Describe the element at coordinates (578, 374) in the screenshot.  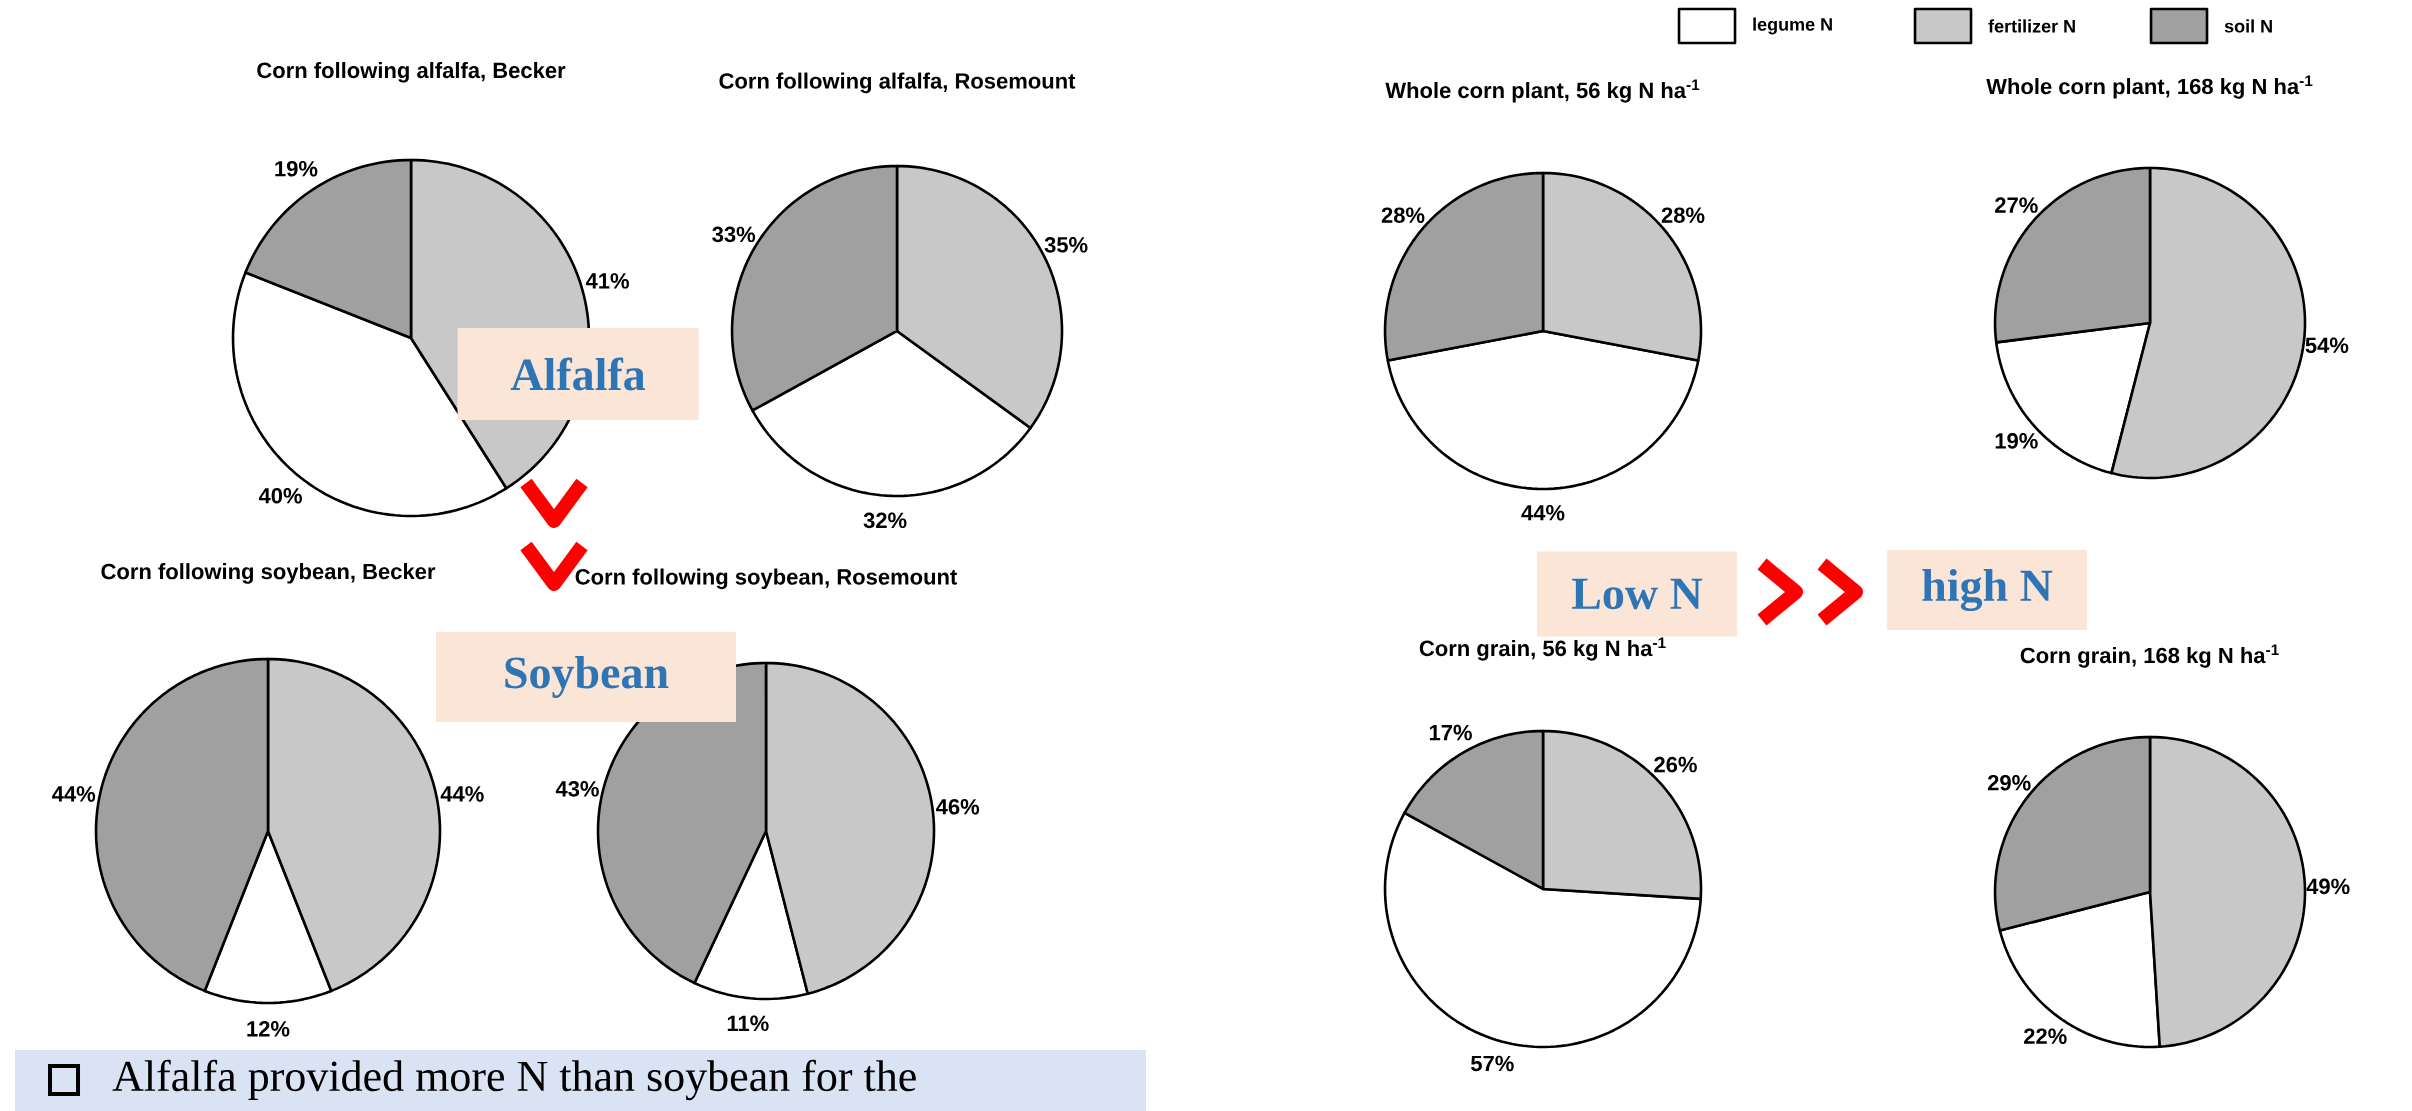
I see `text: Alfalfa` at that location.